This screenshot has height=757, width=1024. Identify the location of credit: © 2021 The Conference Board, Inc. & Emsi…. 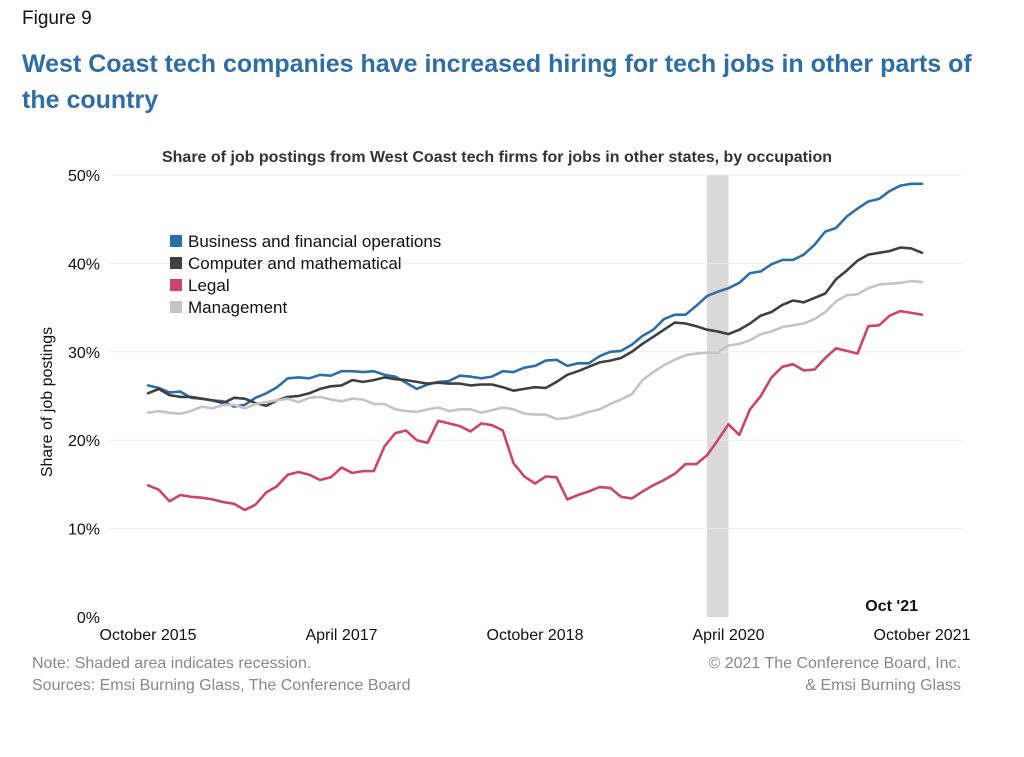
(834, 675).